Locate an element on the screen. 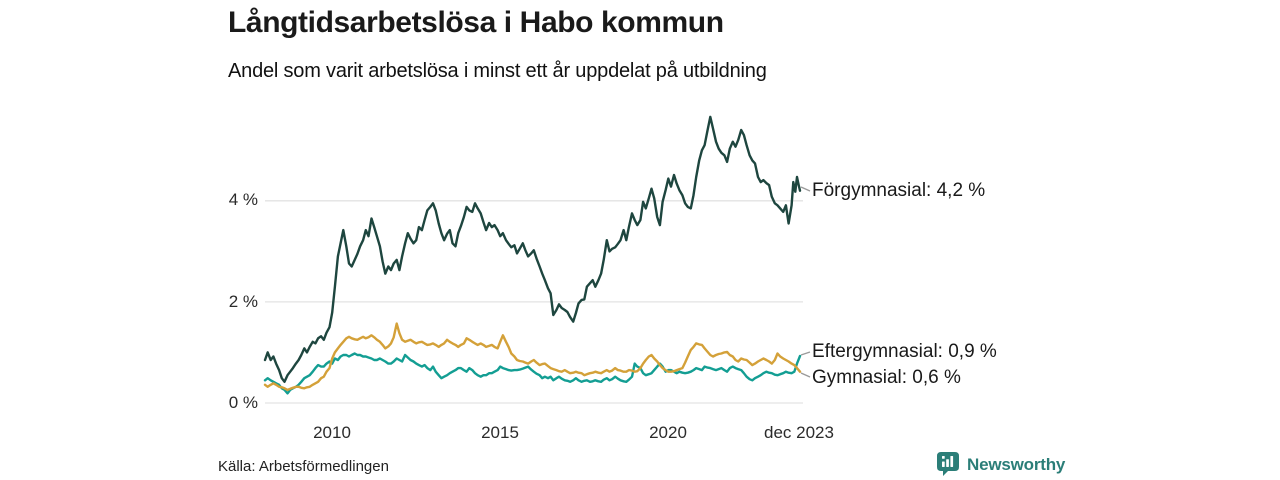 This screenshot has width=1280, height=480. connector-forgymnasial is located at coordinates (805, 189).